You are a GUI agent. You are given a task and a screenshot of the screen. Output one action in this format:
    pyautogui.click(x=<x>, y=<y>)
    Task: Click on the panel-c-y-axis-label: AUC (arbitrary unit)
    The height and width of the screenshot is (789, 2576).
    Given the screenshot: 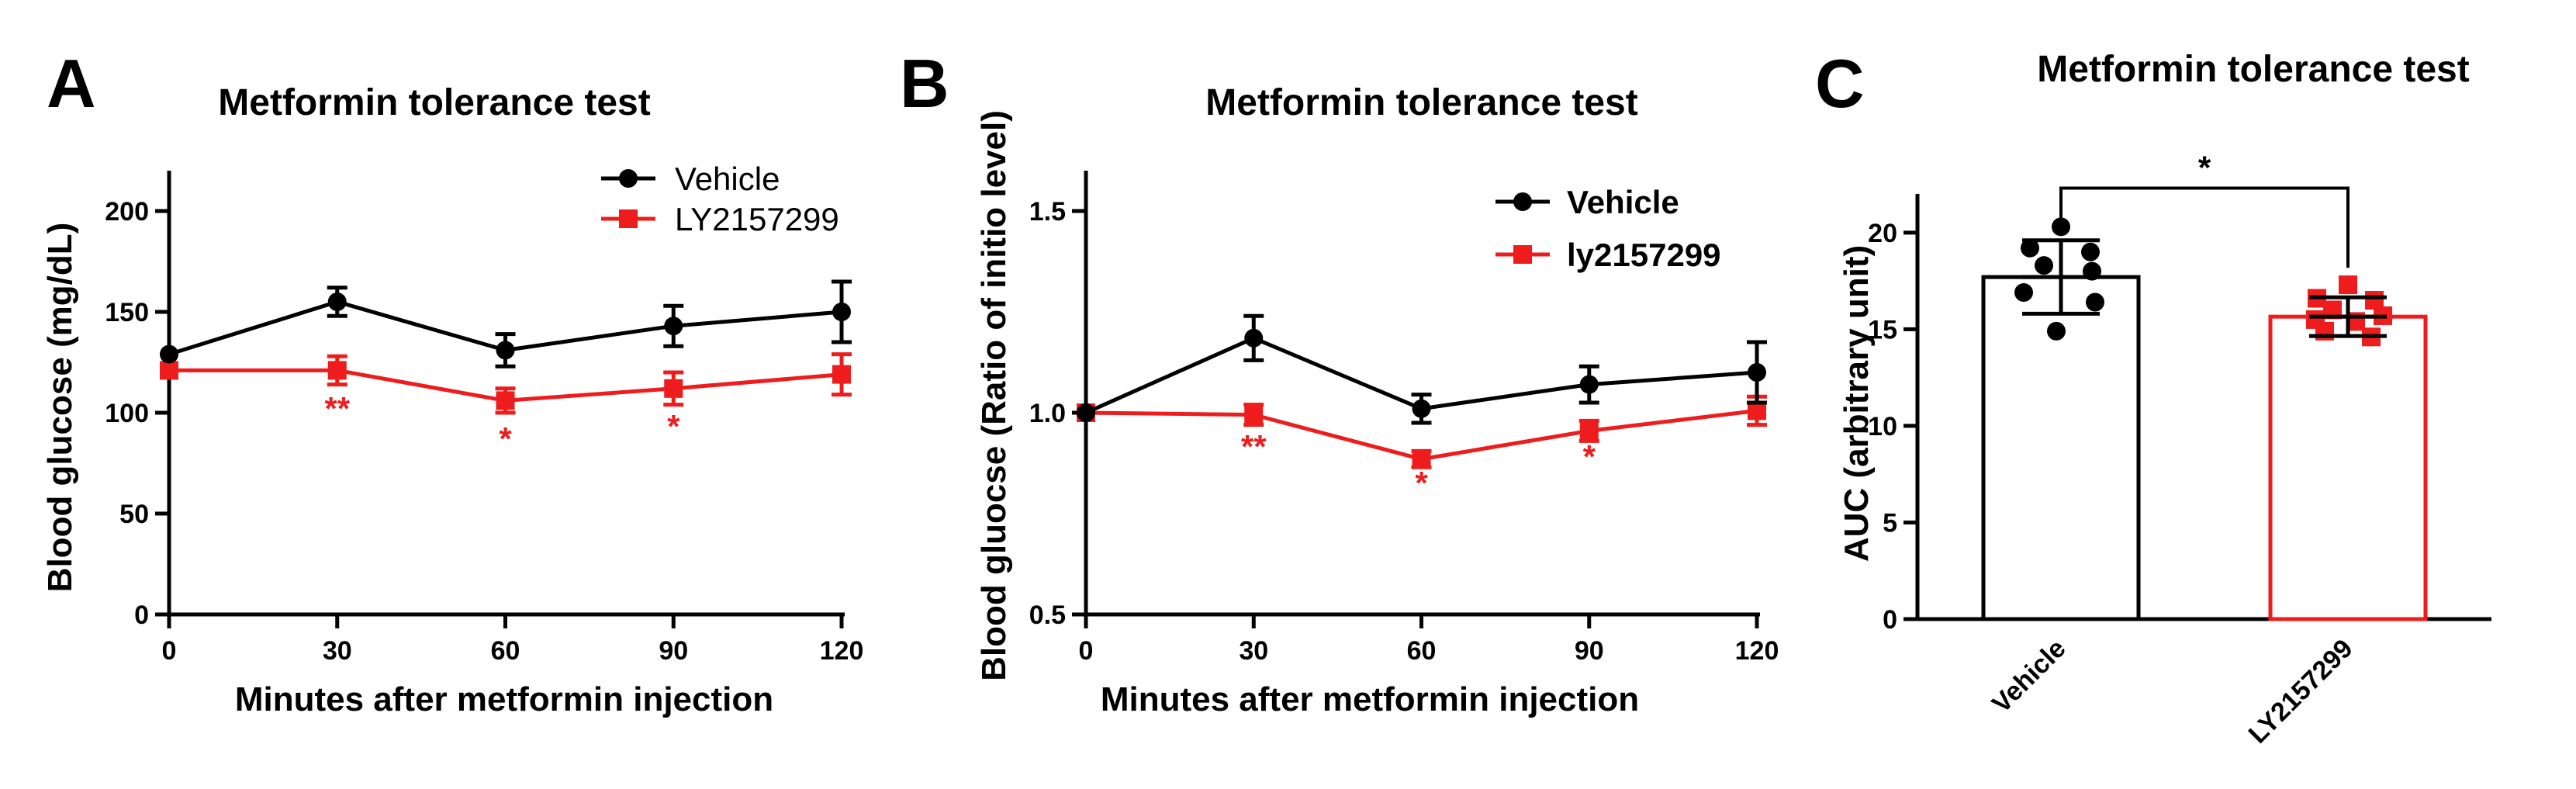 What is the action you would take?
    pyautogui.click(x=1857, y=403)
    